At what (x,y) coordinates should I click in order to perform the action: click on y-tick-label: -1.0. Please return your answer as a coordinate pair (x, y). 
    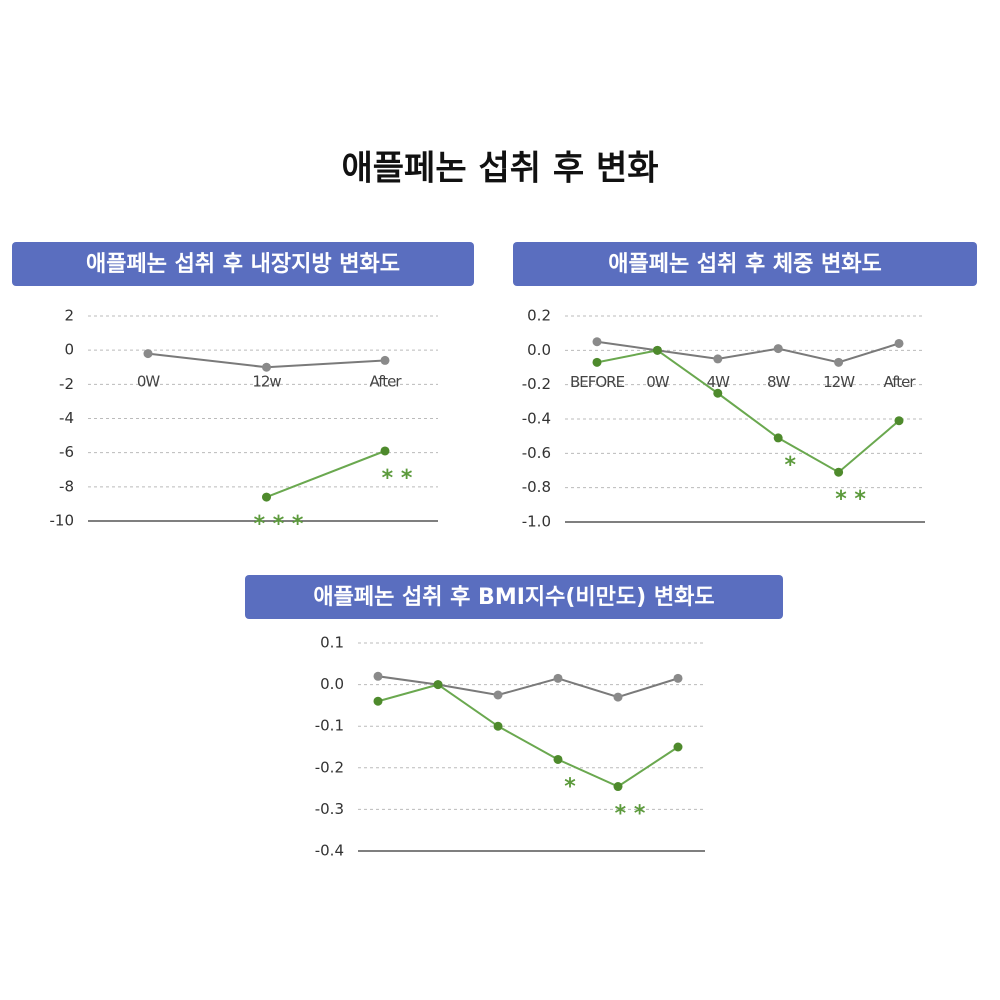
    Looking at the image, I should click on (536, 522).